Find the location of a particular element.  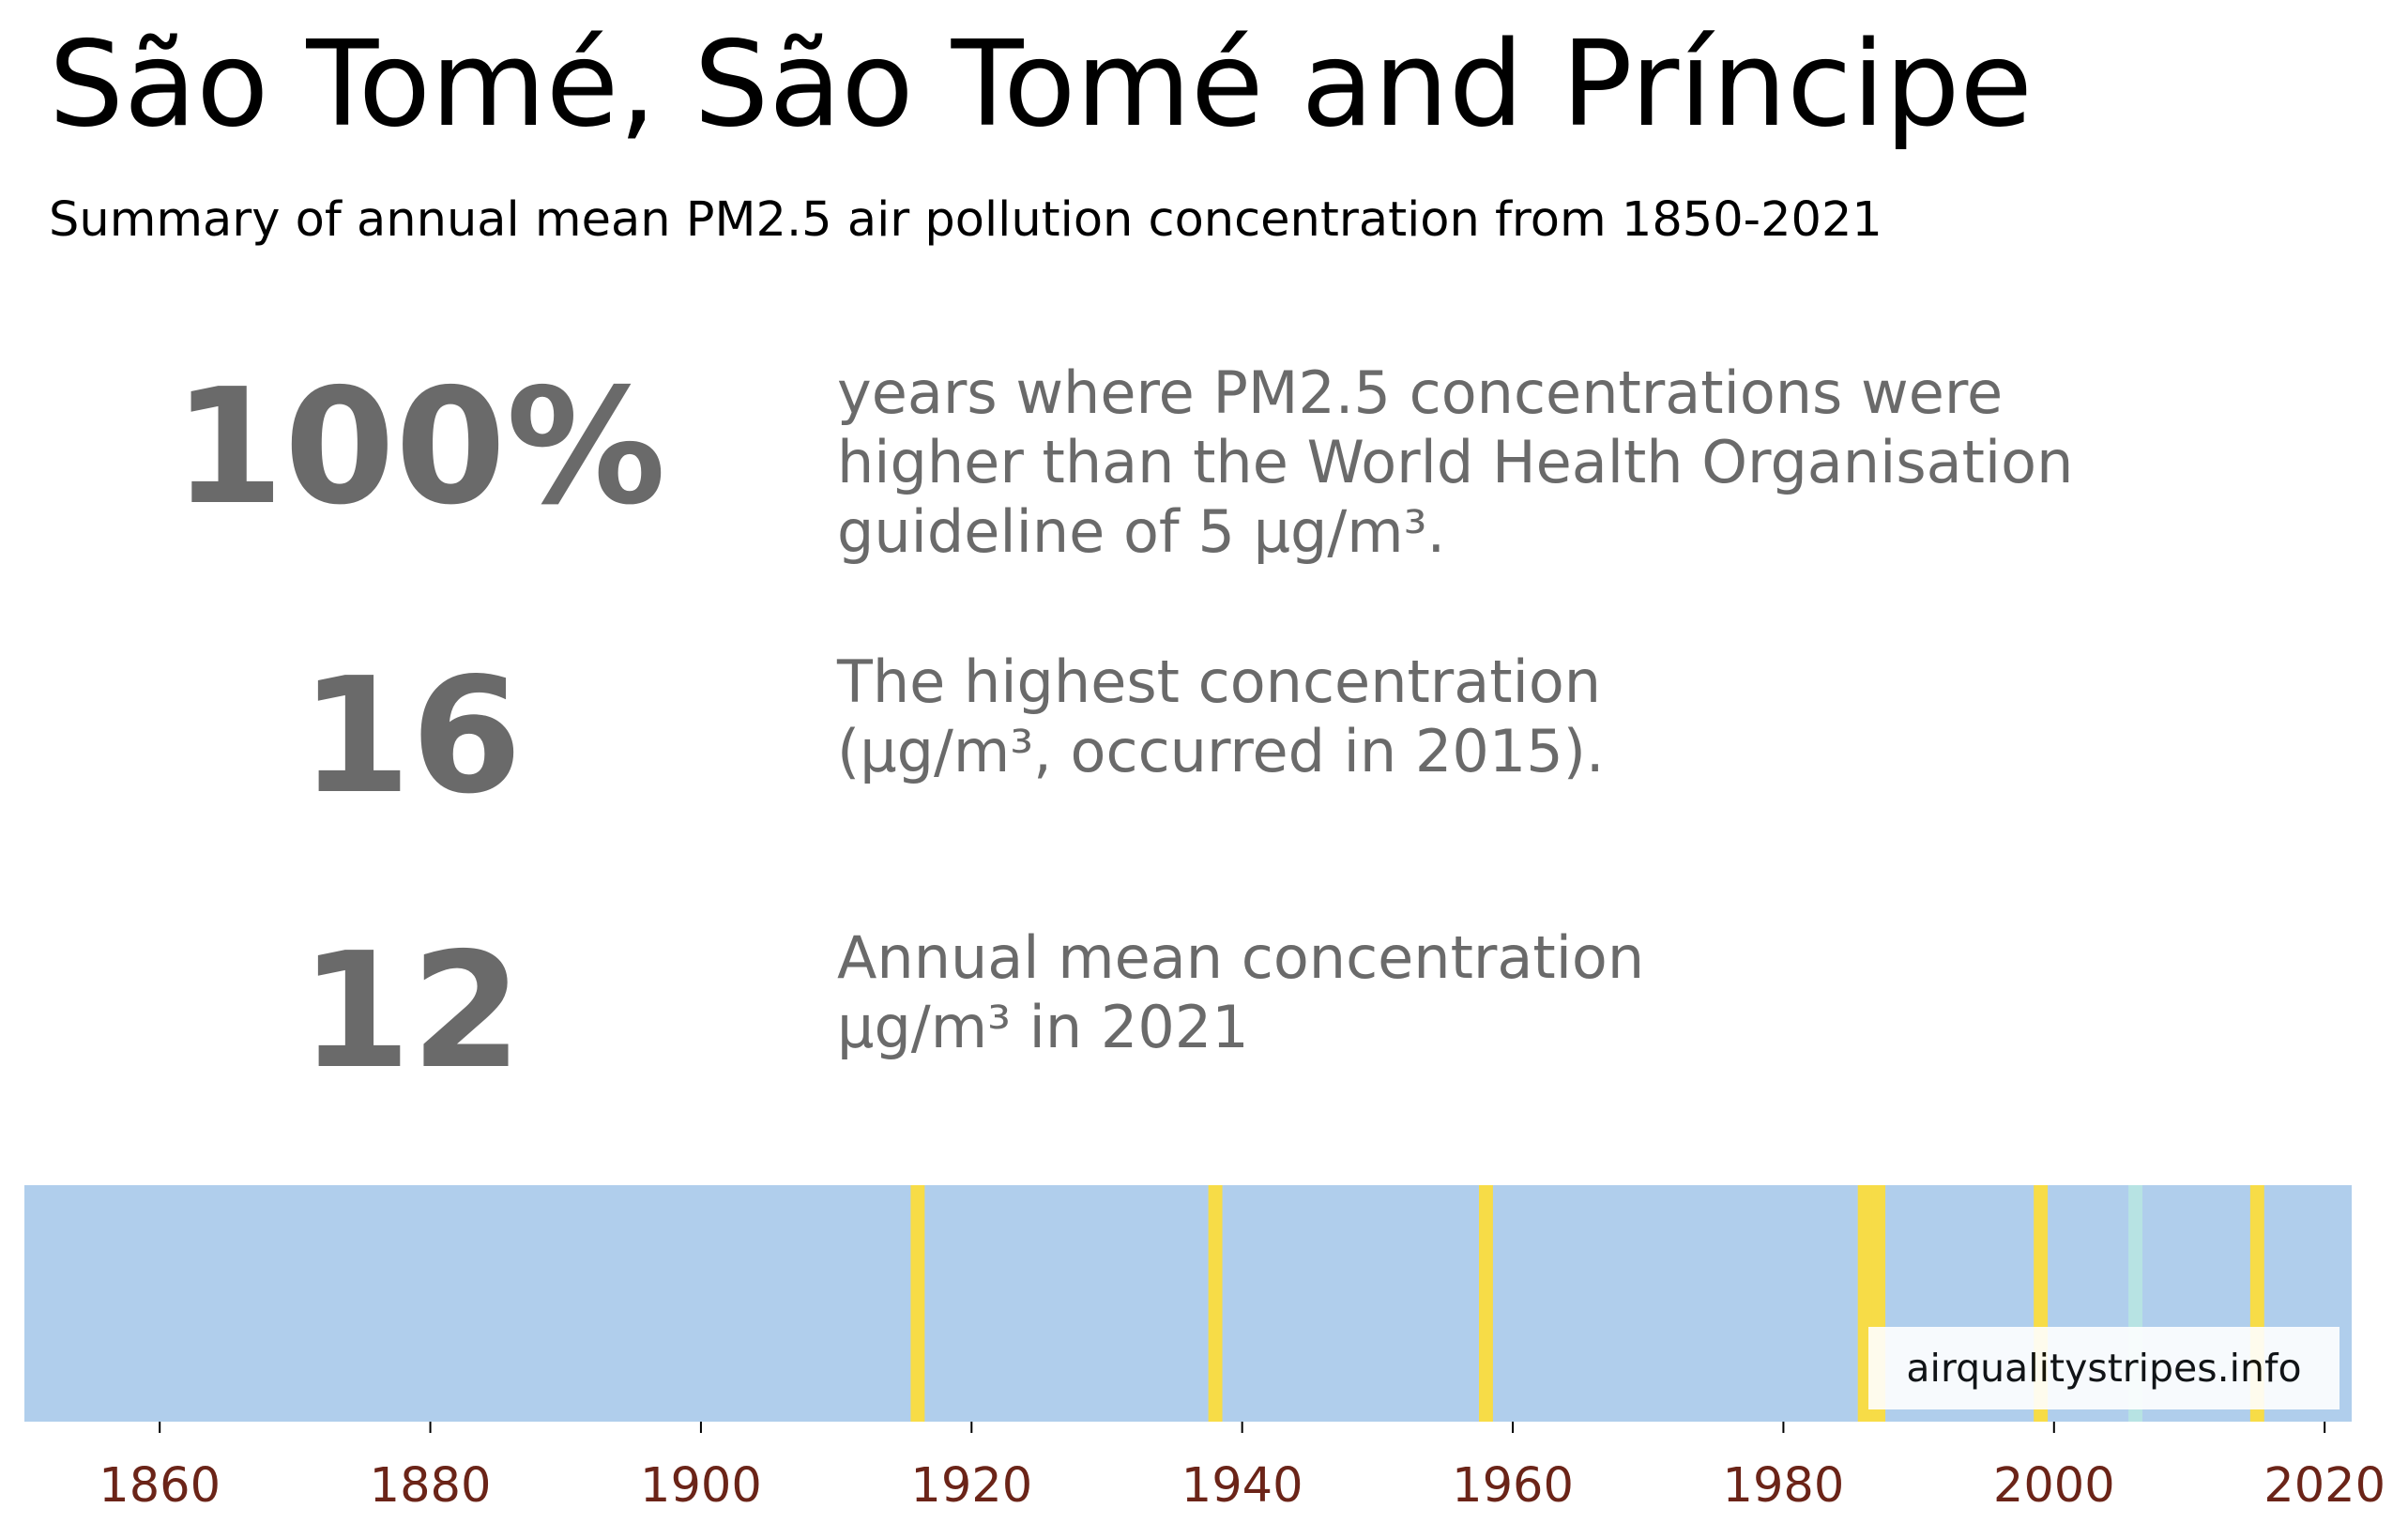

stat-description-line: guideline of 5 µg/m³. is located at coordinates (1141, 531).